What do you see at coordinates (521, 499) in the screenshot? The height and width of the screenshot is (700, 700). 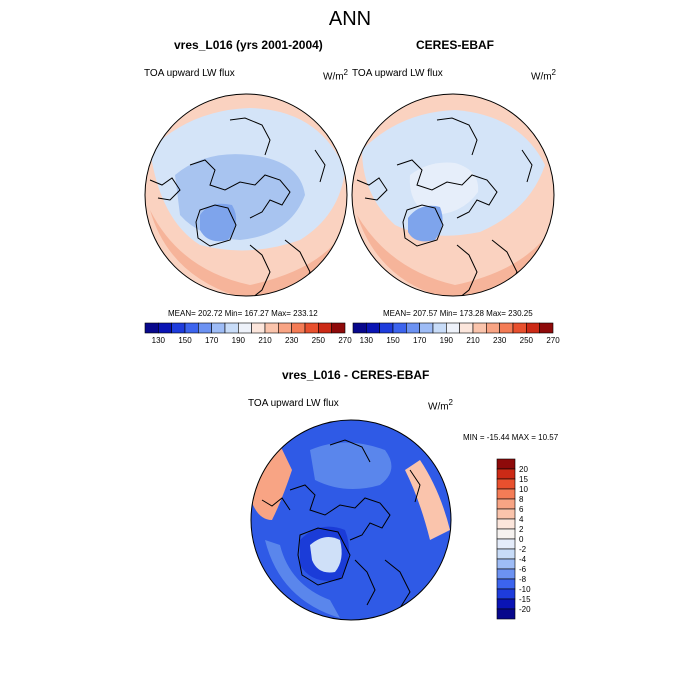 I see `colorbar-diff-tick-label: 8` at bounding box center [521, 499].